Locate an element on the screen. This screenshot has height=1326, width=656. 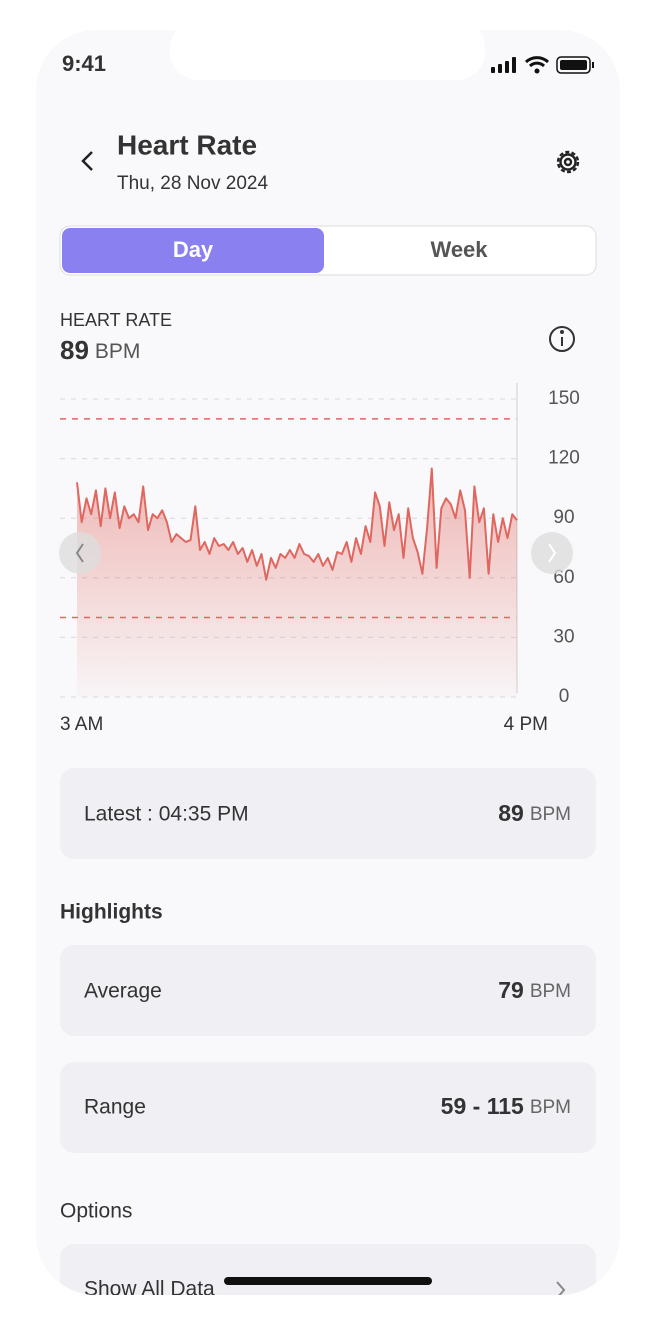
prev-button is located at coordinates (80, 553).